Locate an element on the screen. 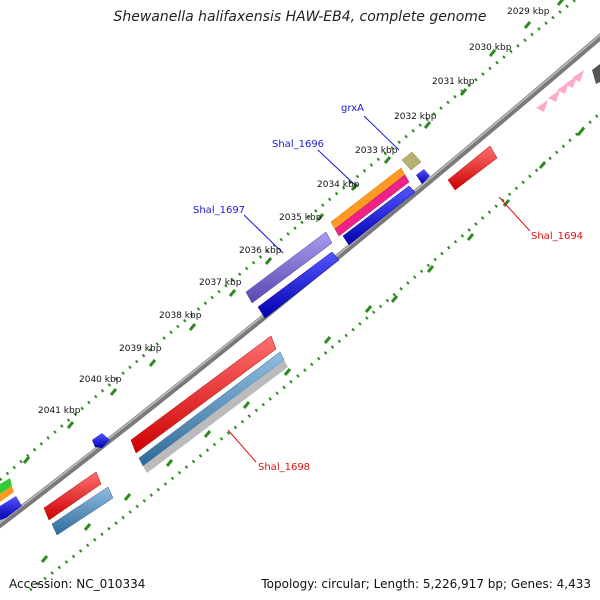  gene-label-grxa: grxA is located at coordinates (352, 108).